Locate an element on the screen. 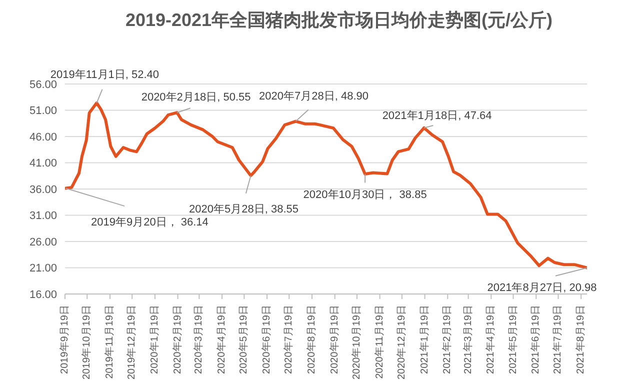 This screenshot has height=392, width=638. y-tick-label: 36.00 is located at coordinates (43, 190).